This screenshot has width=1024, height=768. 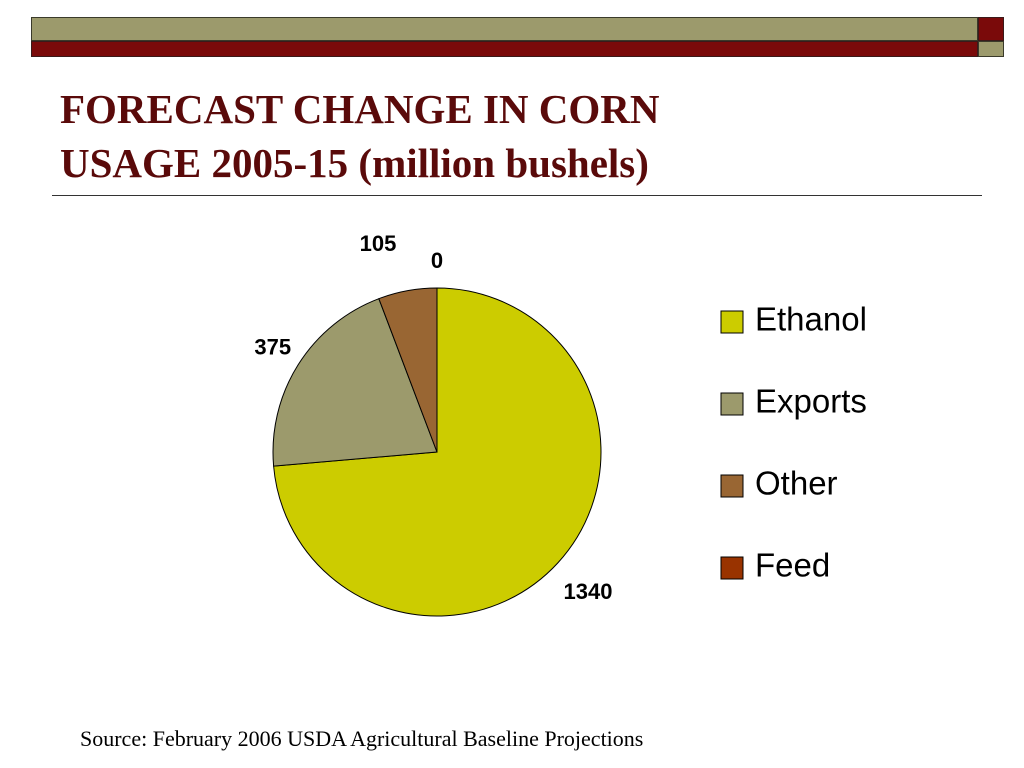 What do you see at coordinates (811, 401) in the screenshot?
I see `legend-label-exports: Exports` at bounding box center [811, 401].